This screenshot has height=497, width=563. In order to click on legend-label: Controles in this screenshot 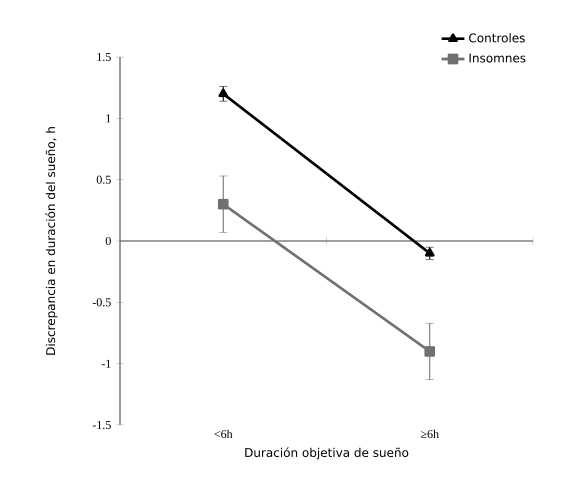, I will do `click(497, 37)`.